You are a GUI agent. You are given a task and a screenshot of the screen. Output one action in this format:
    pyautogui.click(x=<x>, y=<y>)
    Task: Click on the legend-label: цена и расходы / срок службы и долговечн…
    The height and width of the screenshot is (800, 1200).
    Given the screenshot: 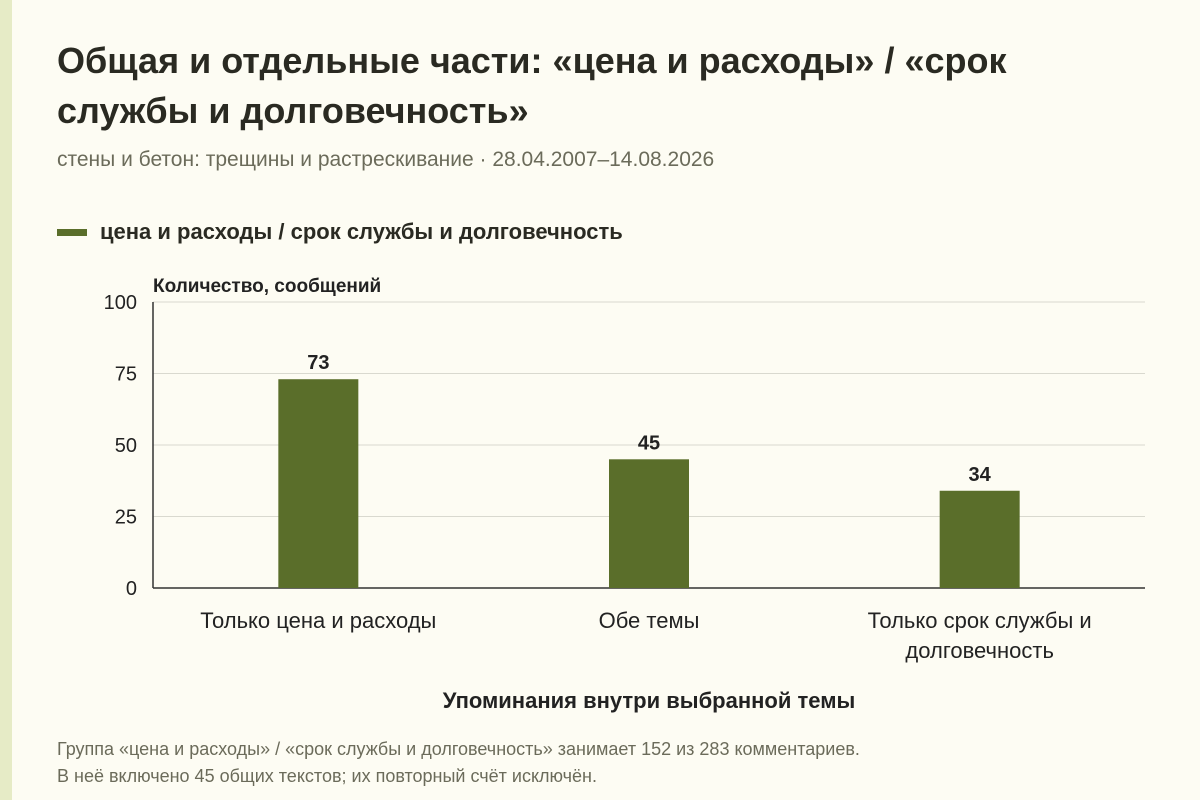 What is the action you would take?
    pyautogui.click(x=361, y=231)
    